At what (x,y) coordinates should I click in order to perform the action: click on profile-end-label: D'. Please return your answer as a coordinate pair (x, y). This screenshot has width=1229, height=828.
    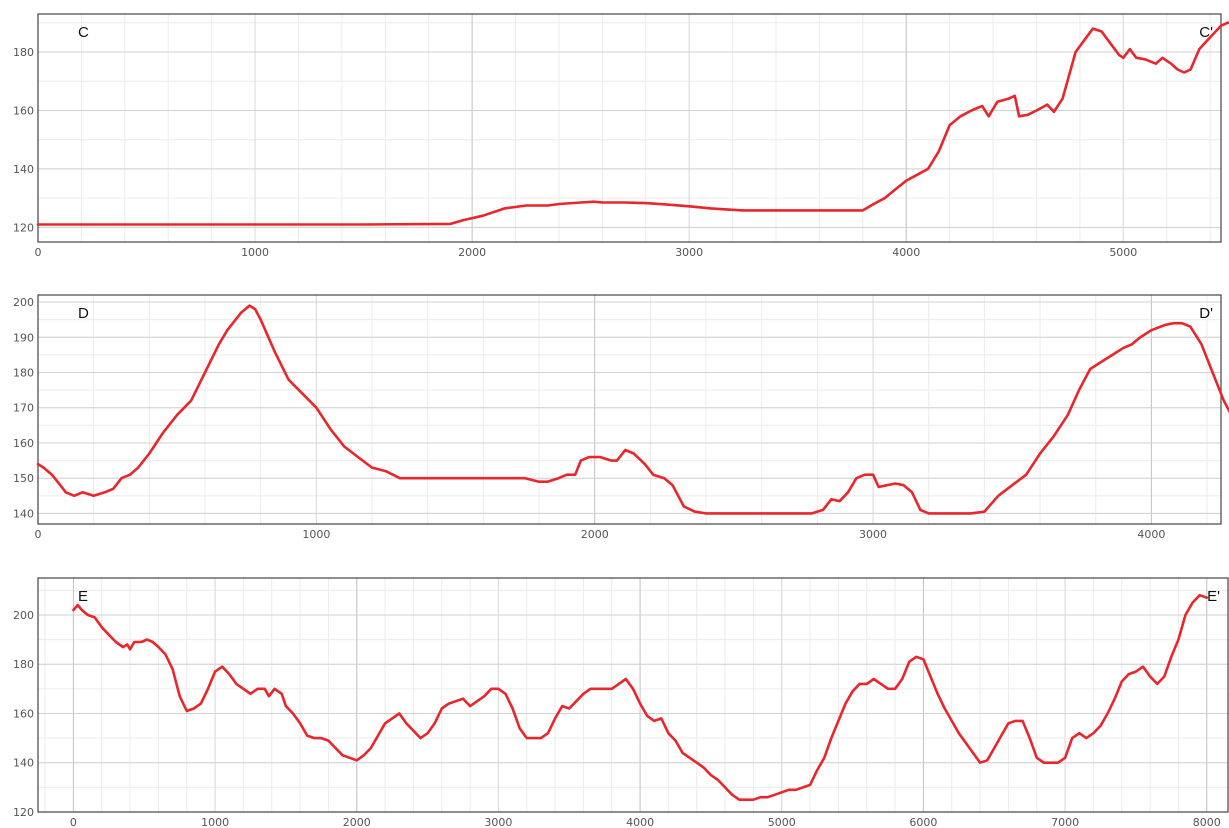
    Looking at the image, I should click on (1206, 313).